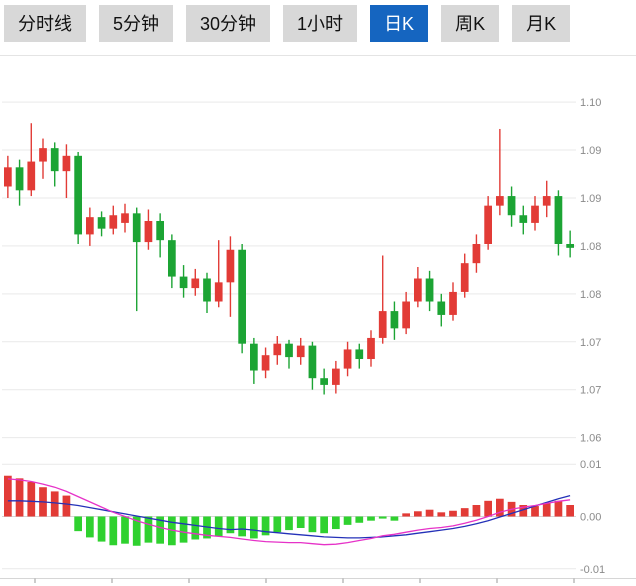 This screenshot has height=586, width=636. I want to click on tab-5min: 5分钟, so click(136, 23).